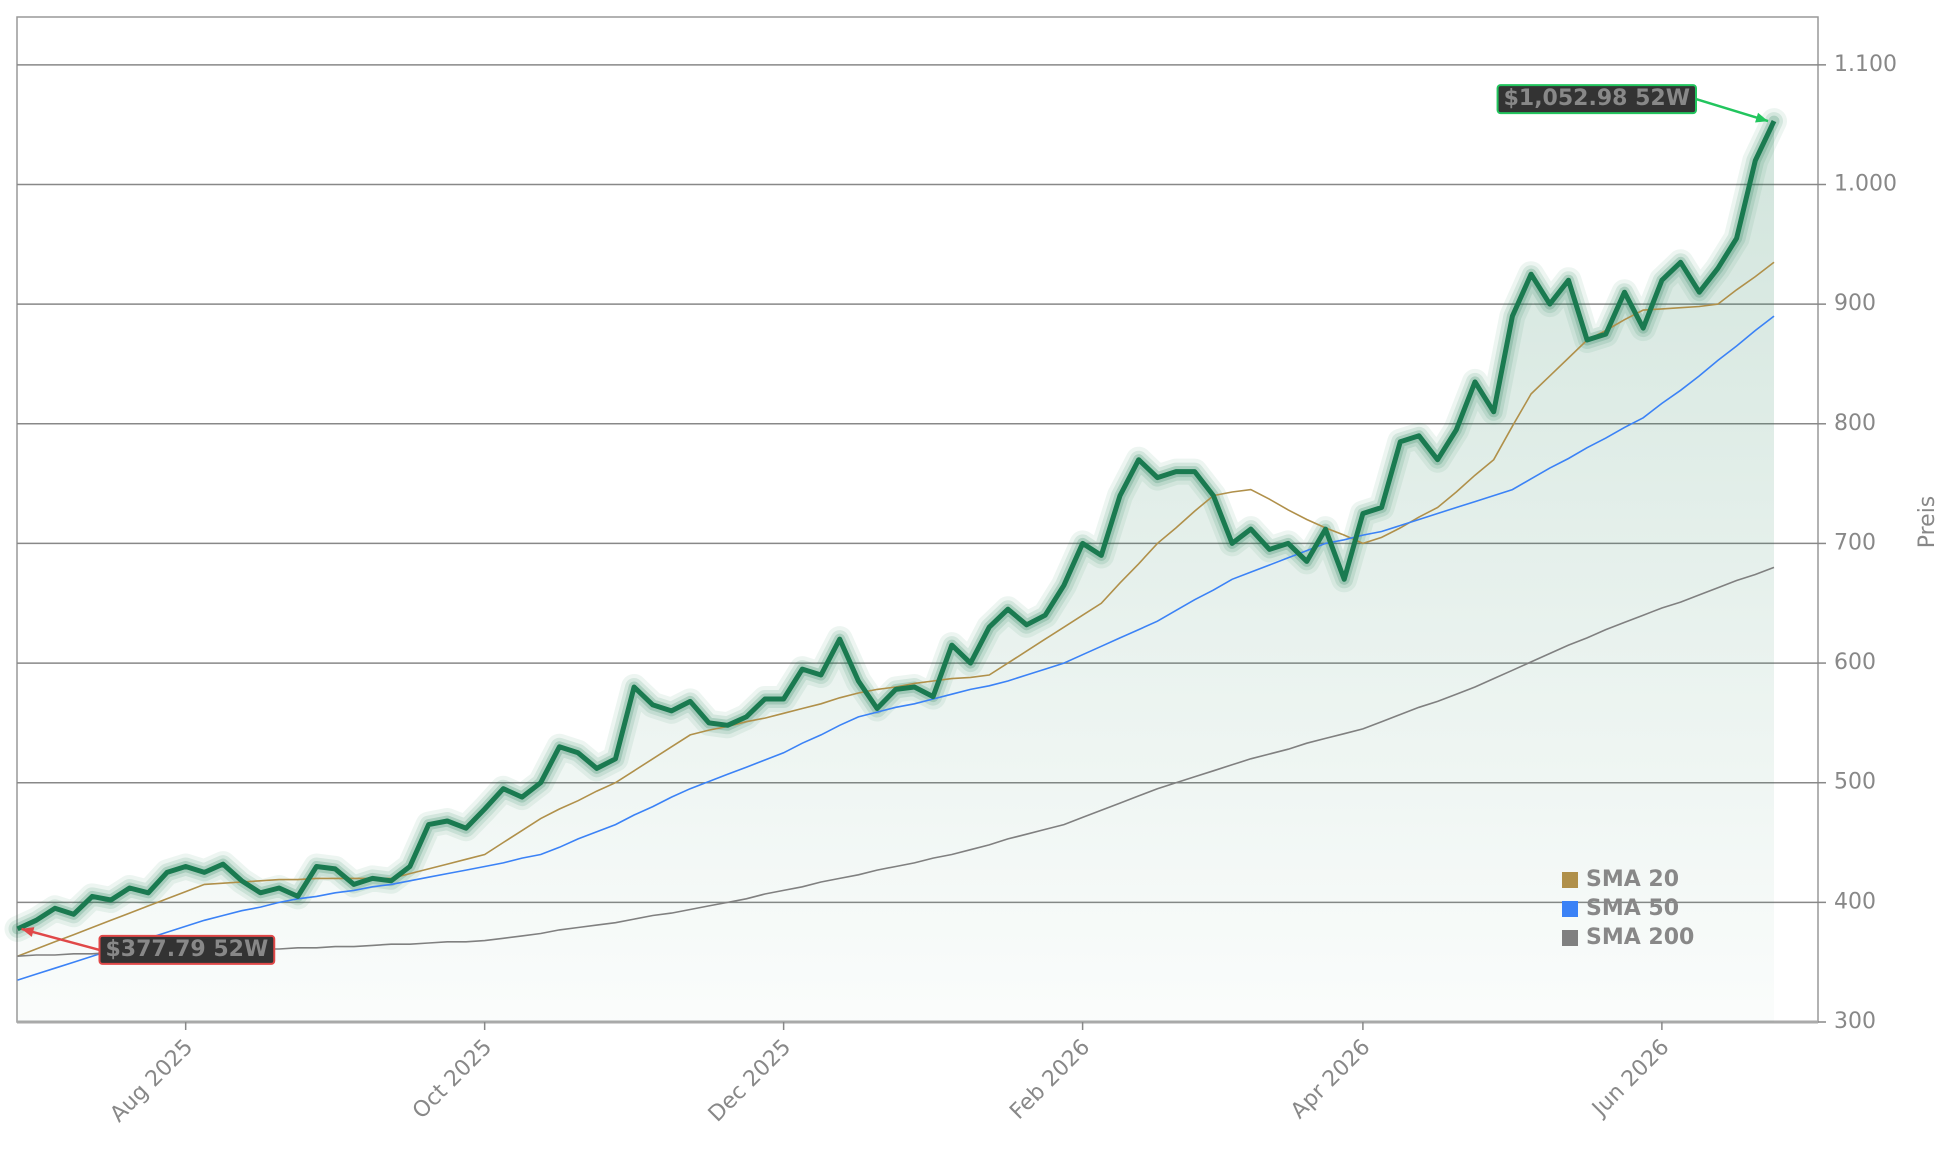 The width and height of the screenshot is (1944, 1151). Describe the element at coordinates (1640, 937) in the screenshot. I see `legend-label: SMA 200` at that location.